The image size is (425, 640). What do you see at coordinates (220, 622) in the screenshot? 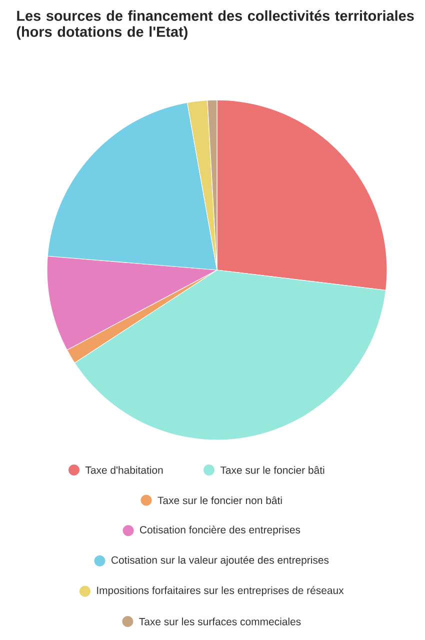
I see `legend-label: Taxe sur les surfaces commeciales` at bounding box center [220, 622].